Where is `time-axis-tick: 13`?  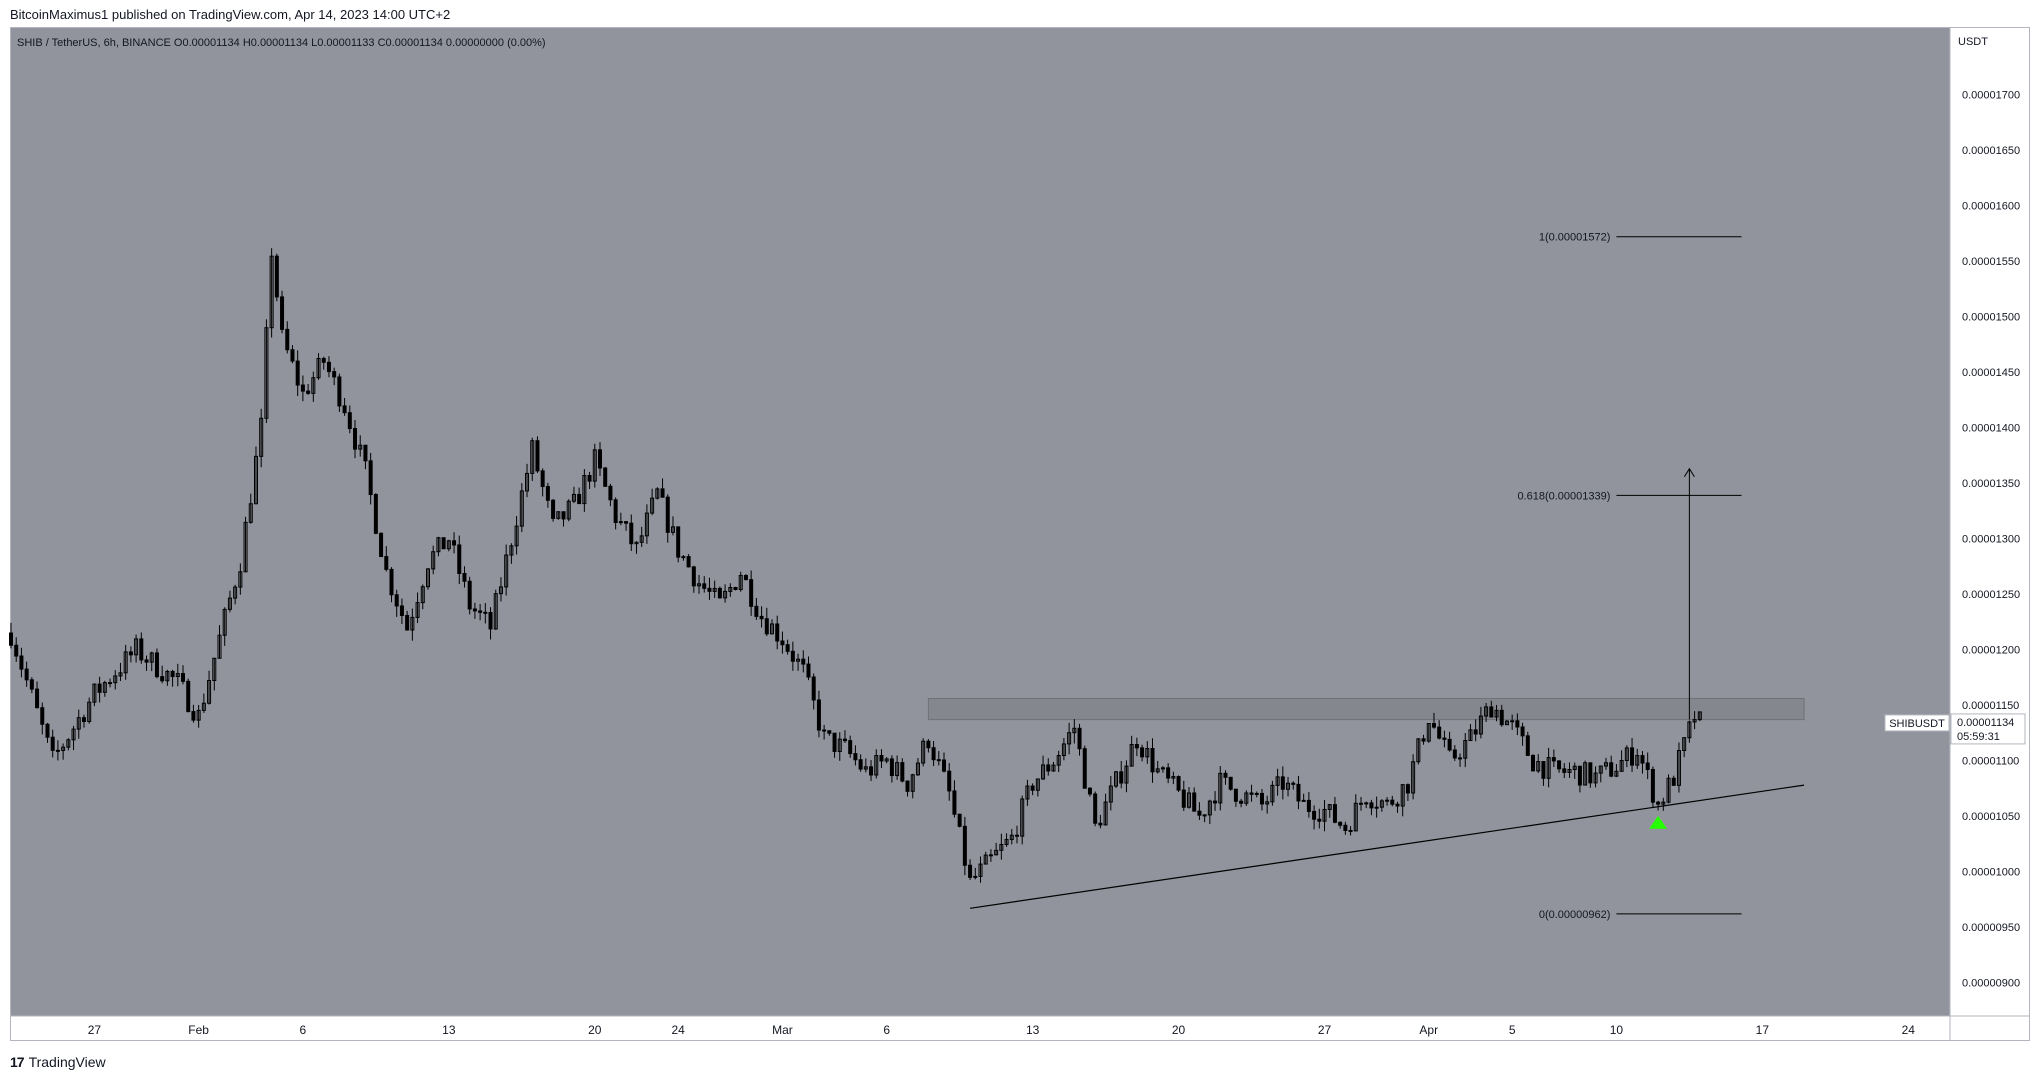 time-axis-tick: 13 is located at coordinates (449, 1030).